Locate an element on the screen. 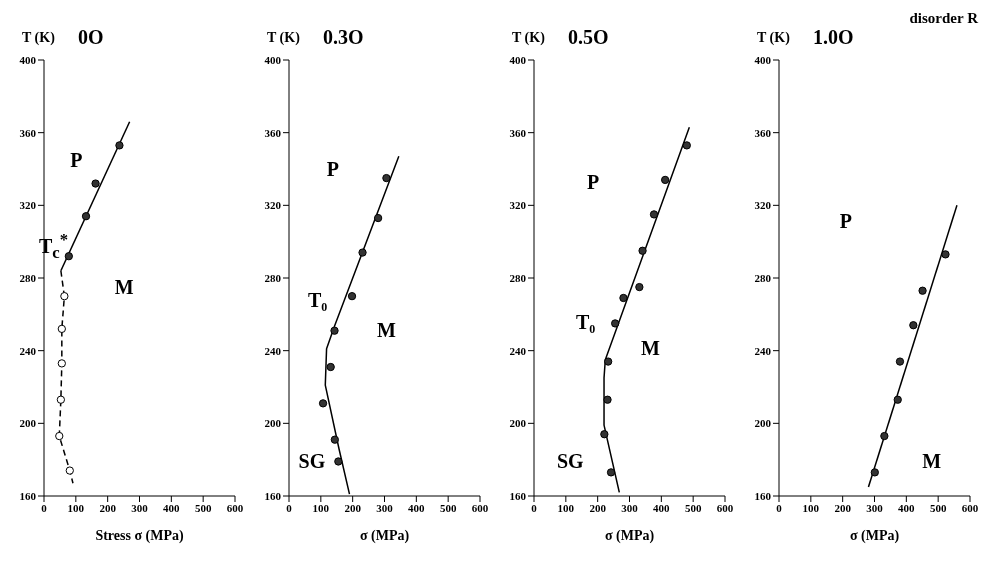 The height and width of the screenshot is (585, 1004). chart-title: 0.3O is located at coordinates (343, 37).